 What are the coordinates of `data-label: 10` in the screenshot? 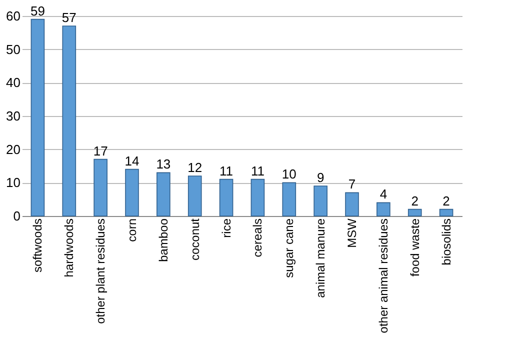 It's located at (289, 174).